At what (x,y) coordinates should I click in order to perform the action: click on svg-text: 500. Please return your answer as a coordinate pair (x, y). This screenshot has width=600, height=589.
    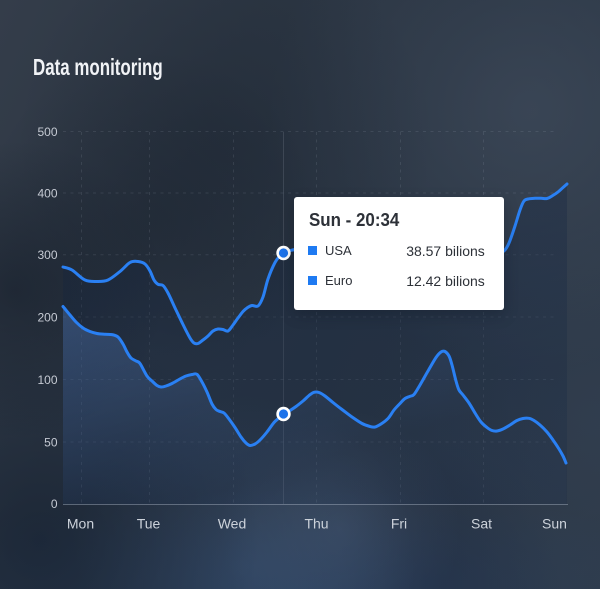
    Looking at the image, I should click on (47, 132).